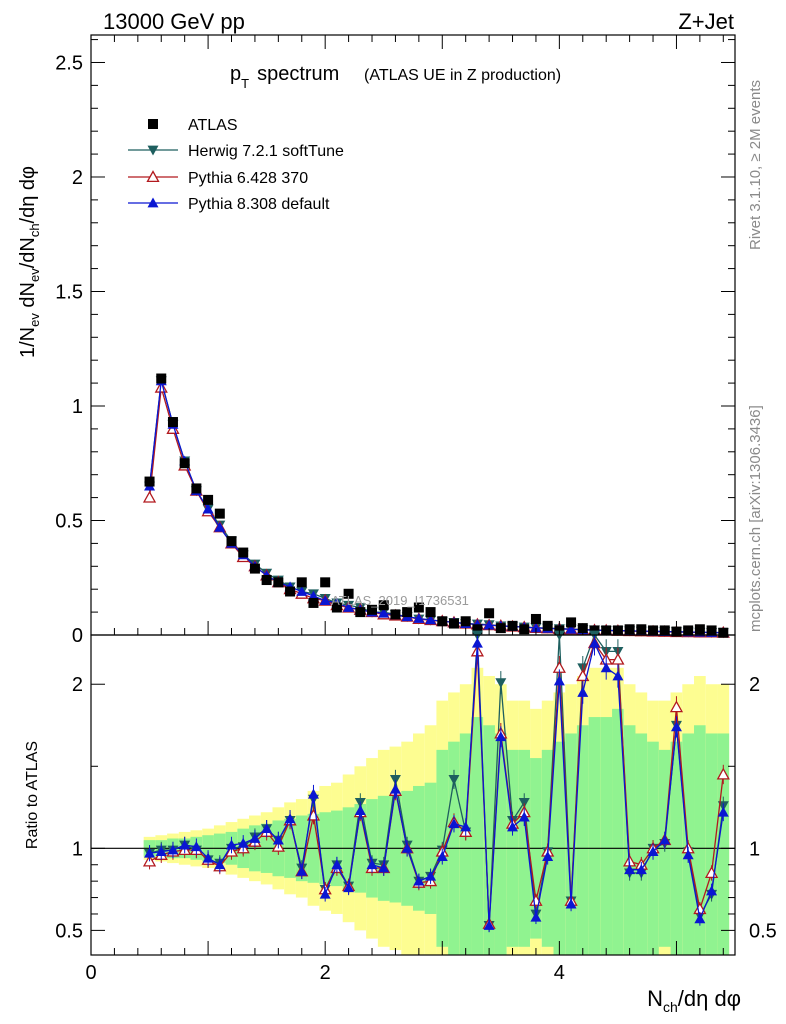 This screenshot has width=786, height=1024. I want to click on title-sub: T, so click(245, 83).